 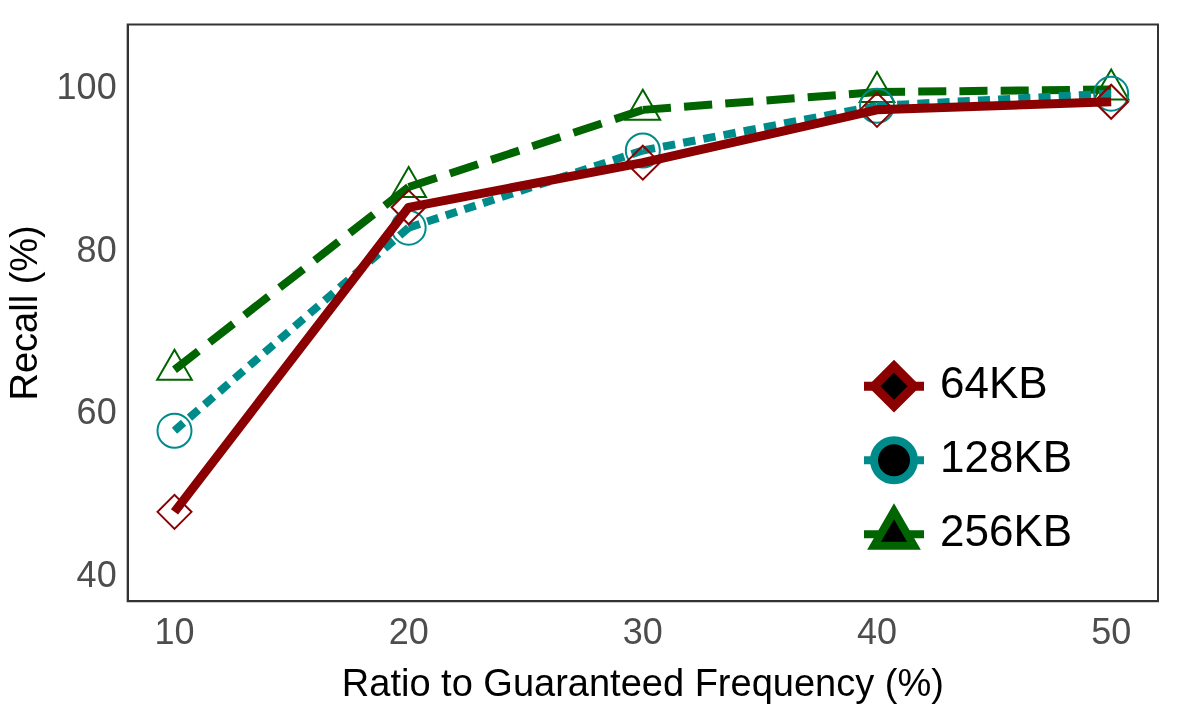 What do you see at coordinates (408, 631) in the screenshot?
I see `x-tick-label: 20` at bounding box center [408, 631].